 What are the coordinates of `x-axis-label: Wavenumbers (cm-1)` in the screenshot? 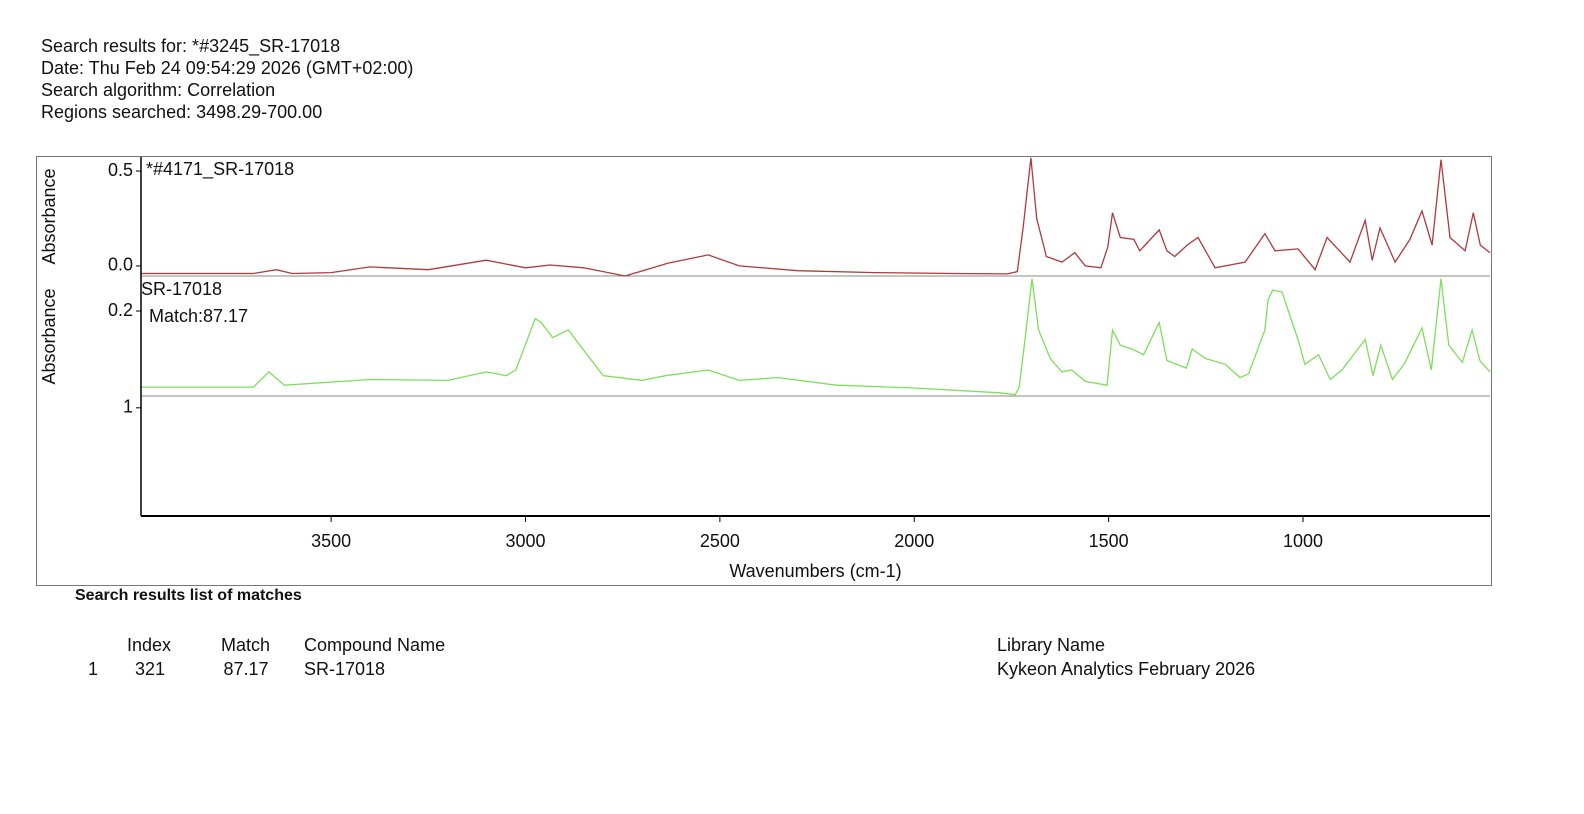 It's located at (815, 571).